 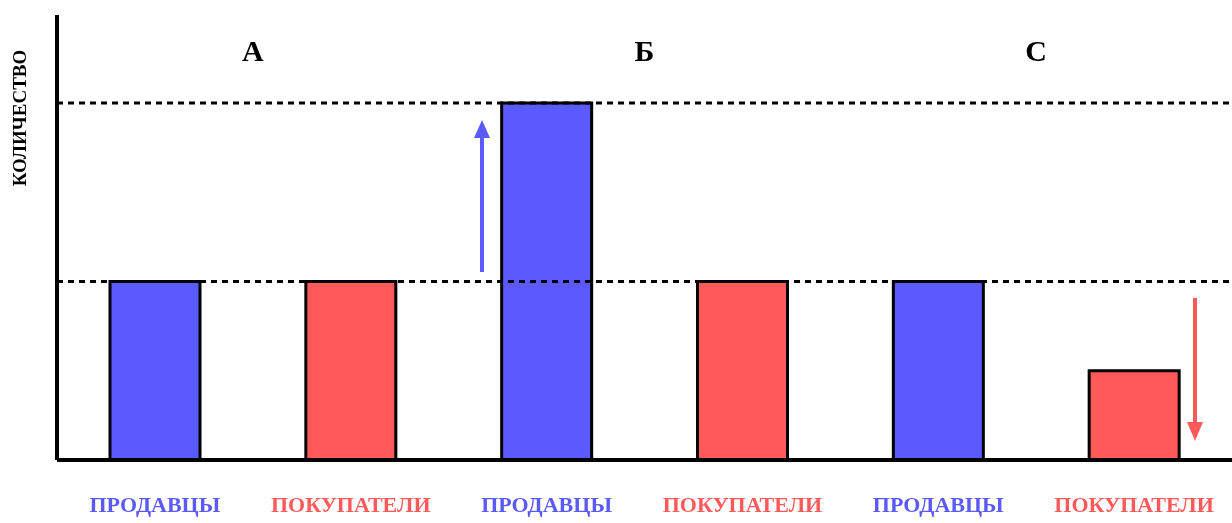 I want to click on y-axis-title: КОЛИЧЕСТВО, so click(x=20, y=118).